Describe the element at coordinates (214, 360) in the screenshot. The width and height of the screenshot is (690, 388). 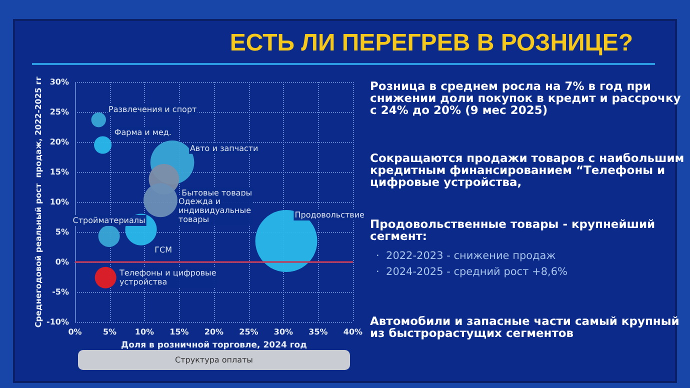
I see `text: Структура оплаты` at that location.